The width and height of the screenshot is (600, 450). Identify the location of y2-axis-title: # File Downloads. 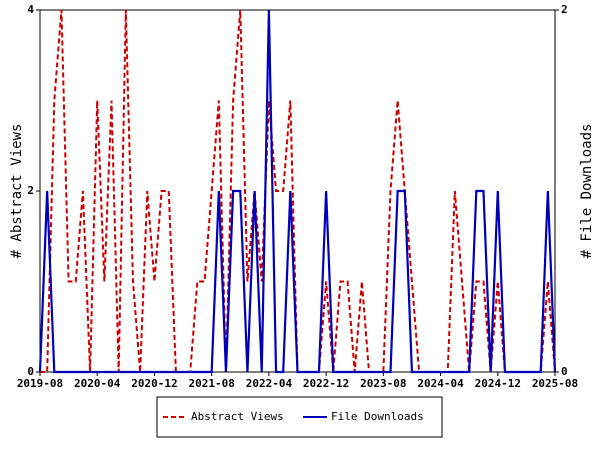
(587, 191).